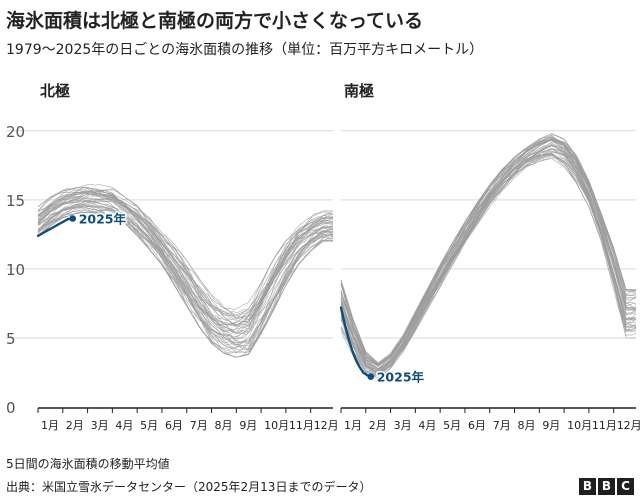  Describe the element at coordinates (359, 91) in the screenshot. I see `panel-title: 南極` at that location.